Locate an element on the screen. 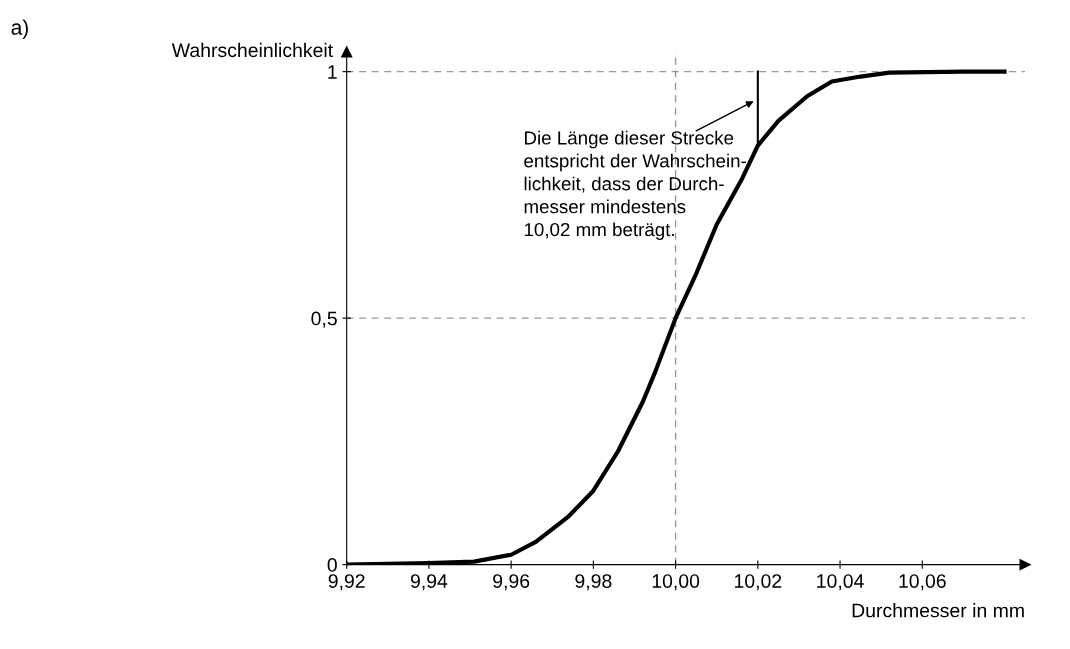 This screenshot has width=1070, height=649. x-tick-label: 9,94 is located at coordinates (429, 582).